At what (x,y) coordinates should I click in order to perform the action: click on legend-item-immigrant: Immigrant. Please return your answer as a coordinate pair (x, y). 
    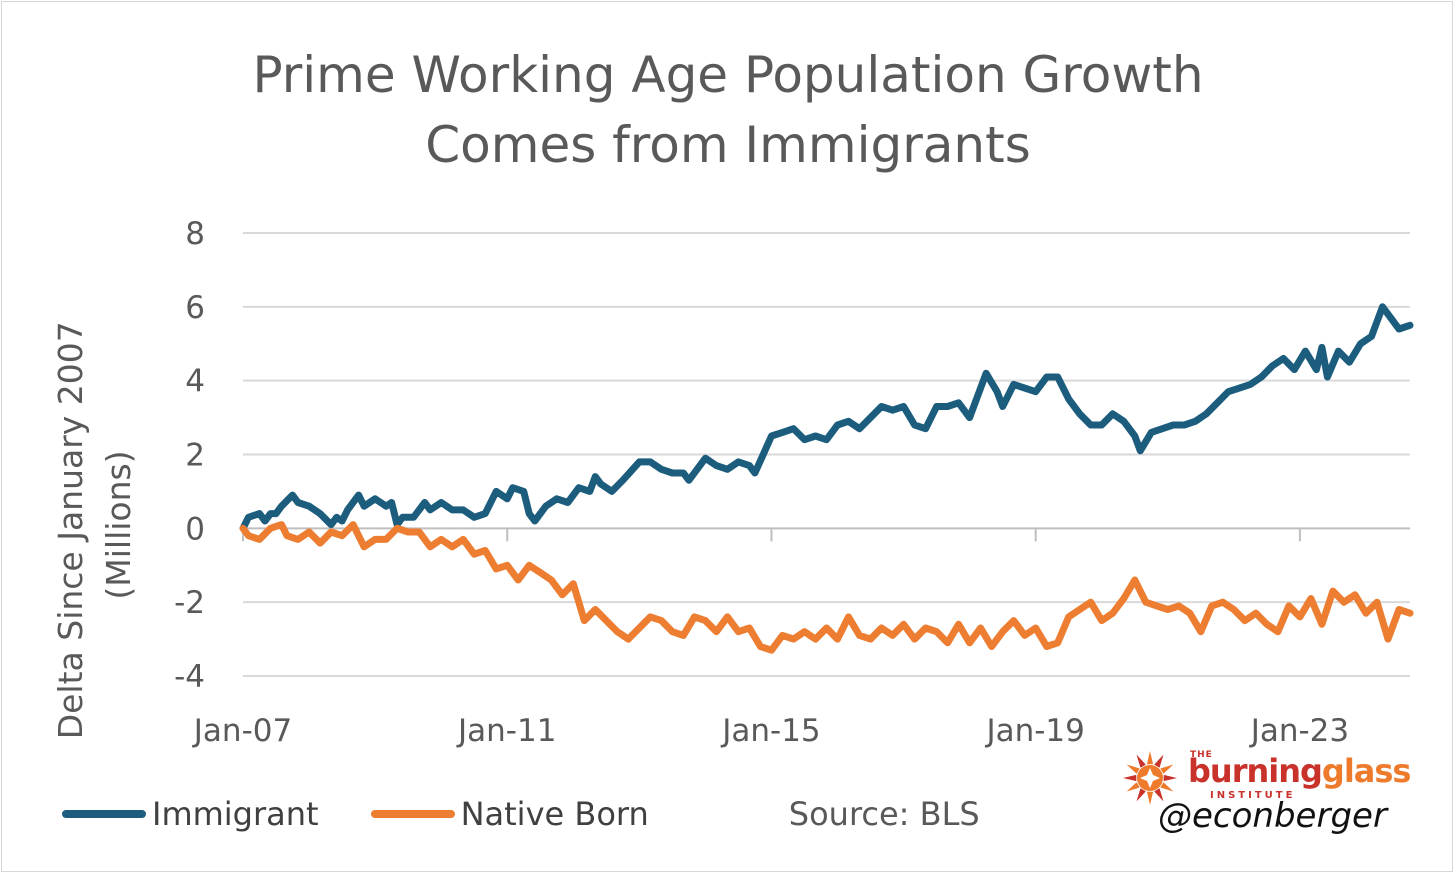
    Looking at the image, I should click on (190, 814).